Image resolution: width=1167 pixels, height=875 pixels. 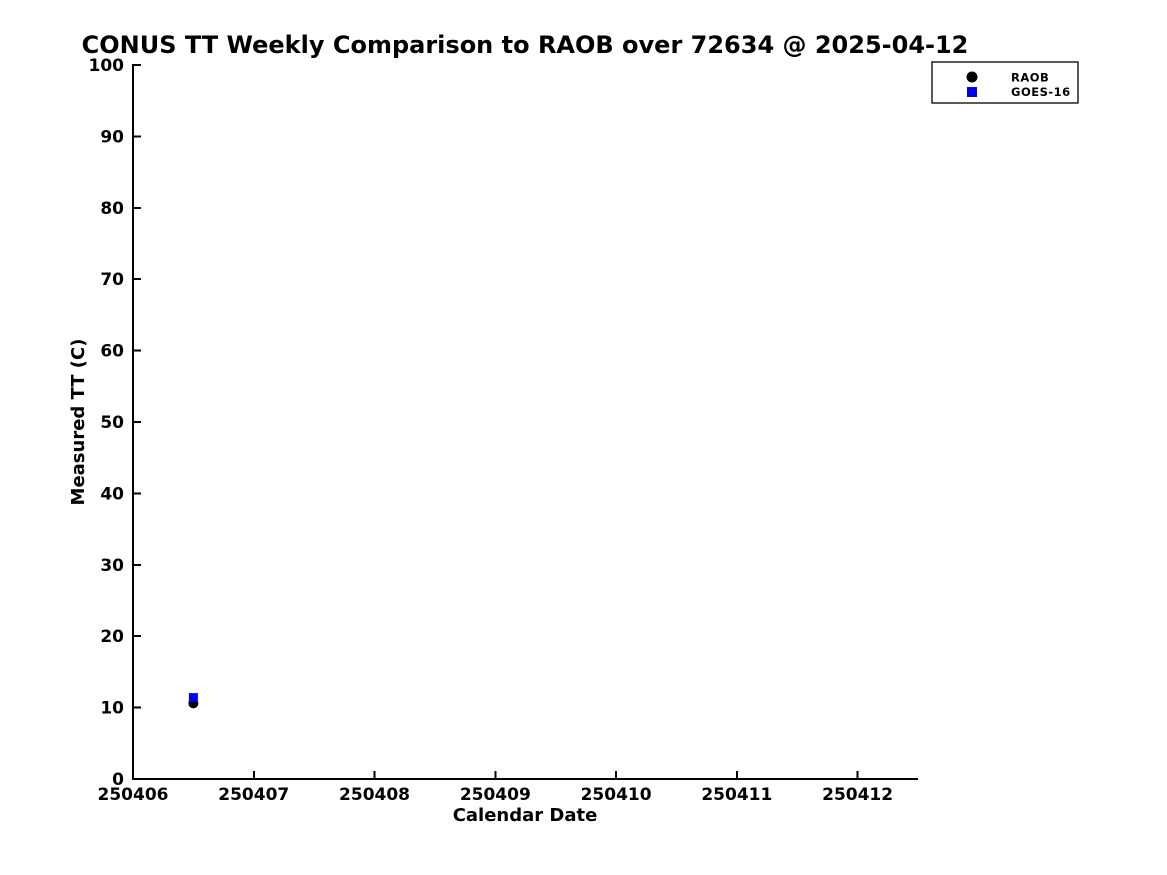 What do you see at coordinates (736, 795) in the screenshot?
I see `x-tick-label: 250411` at bounding box center [736, 795].